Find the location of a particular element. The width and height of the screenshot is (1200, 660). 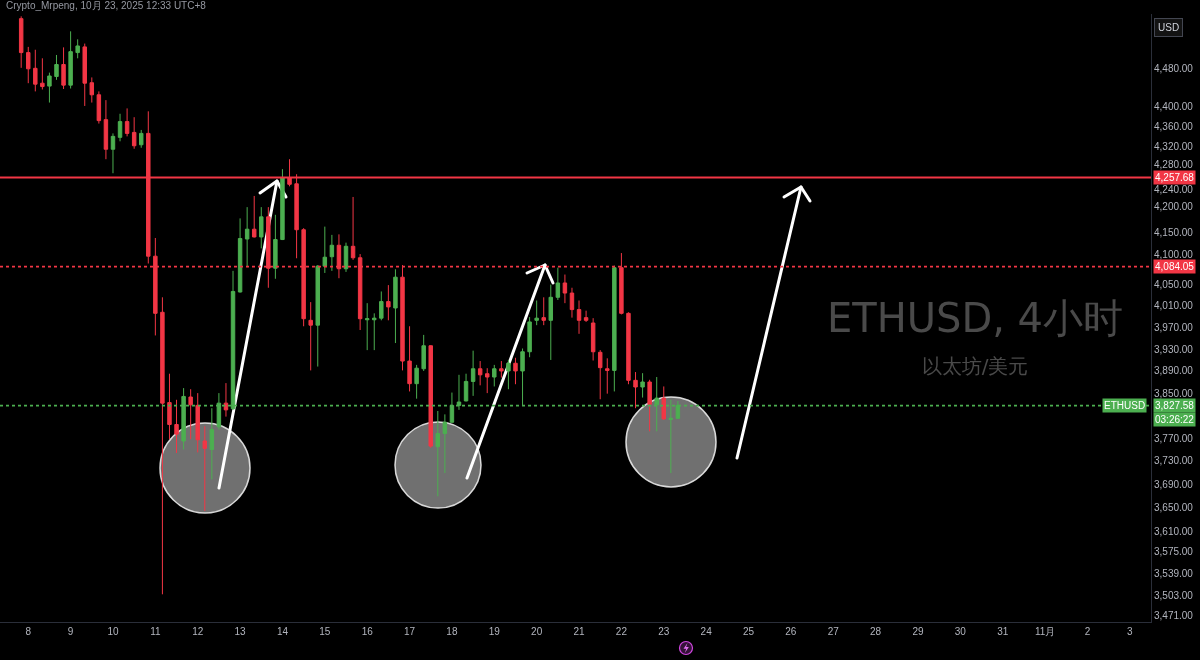

y-tick-label: 3,770.00 is located at coordinates (1174, 438).